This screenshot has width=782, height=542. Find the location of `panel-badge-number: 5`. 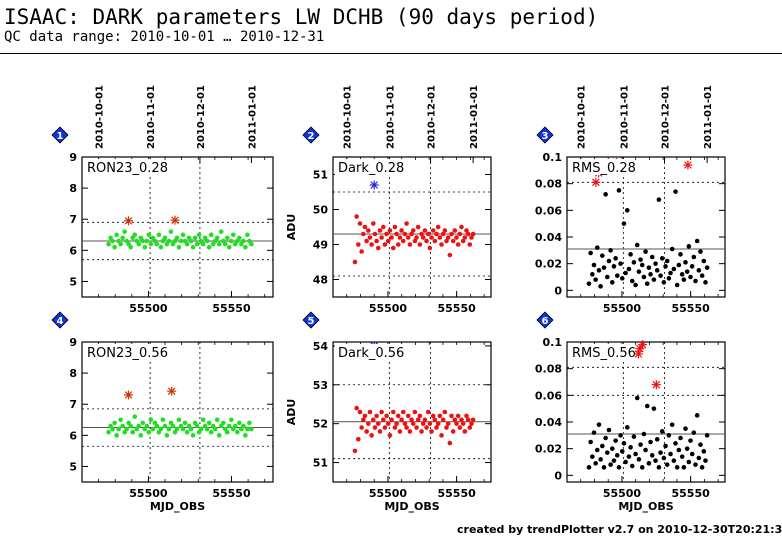

panel-badge-number: 5 is located at coordinates (311, 321).